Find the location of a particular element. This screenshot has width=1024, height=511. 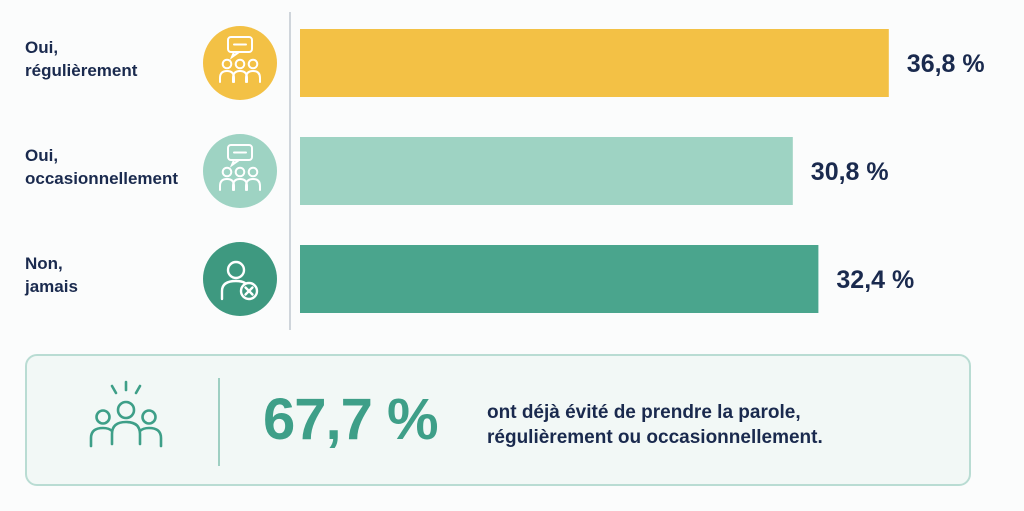

value-label: 32,4 % is located at coordinates (875, 280).